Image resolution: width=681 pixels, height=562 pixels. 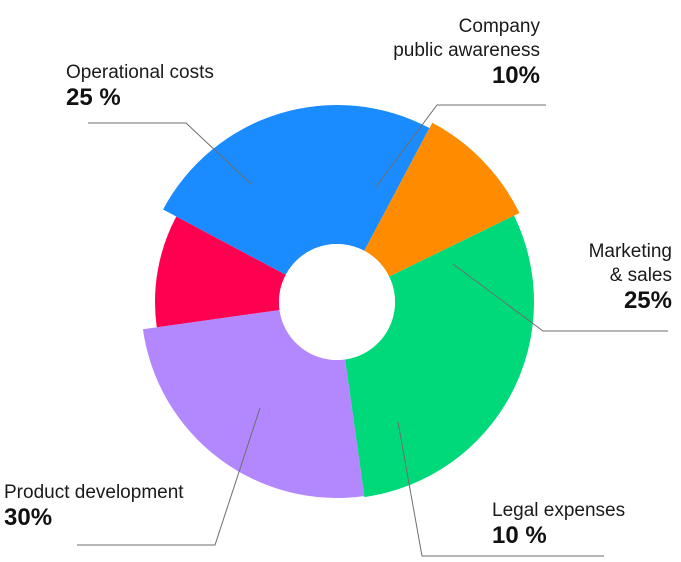 I want to click on slice-label-2-line-0: Legal expenses, so click(x=558, y=510).